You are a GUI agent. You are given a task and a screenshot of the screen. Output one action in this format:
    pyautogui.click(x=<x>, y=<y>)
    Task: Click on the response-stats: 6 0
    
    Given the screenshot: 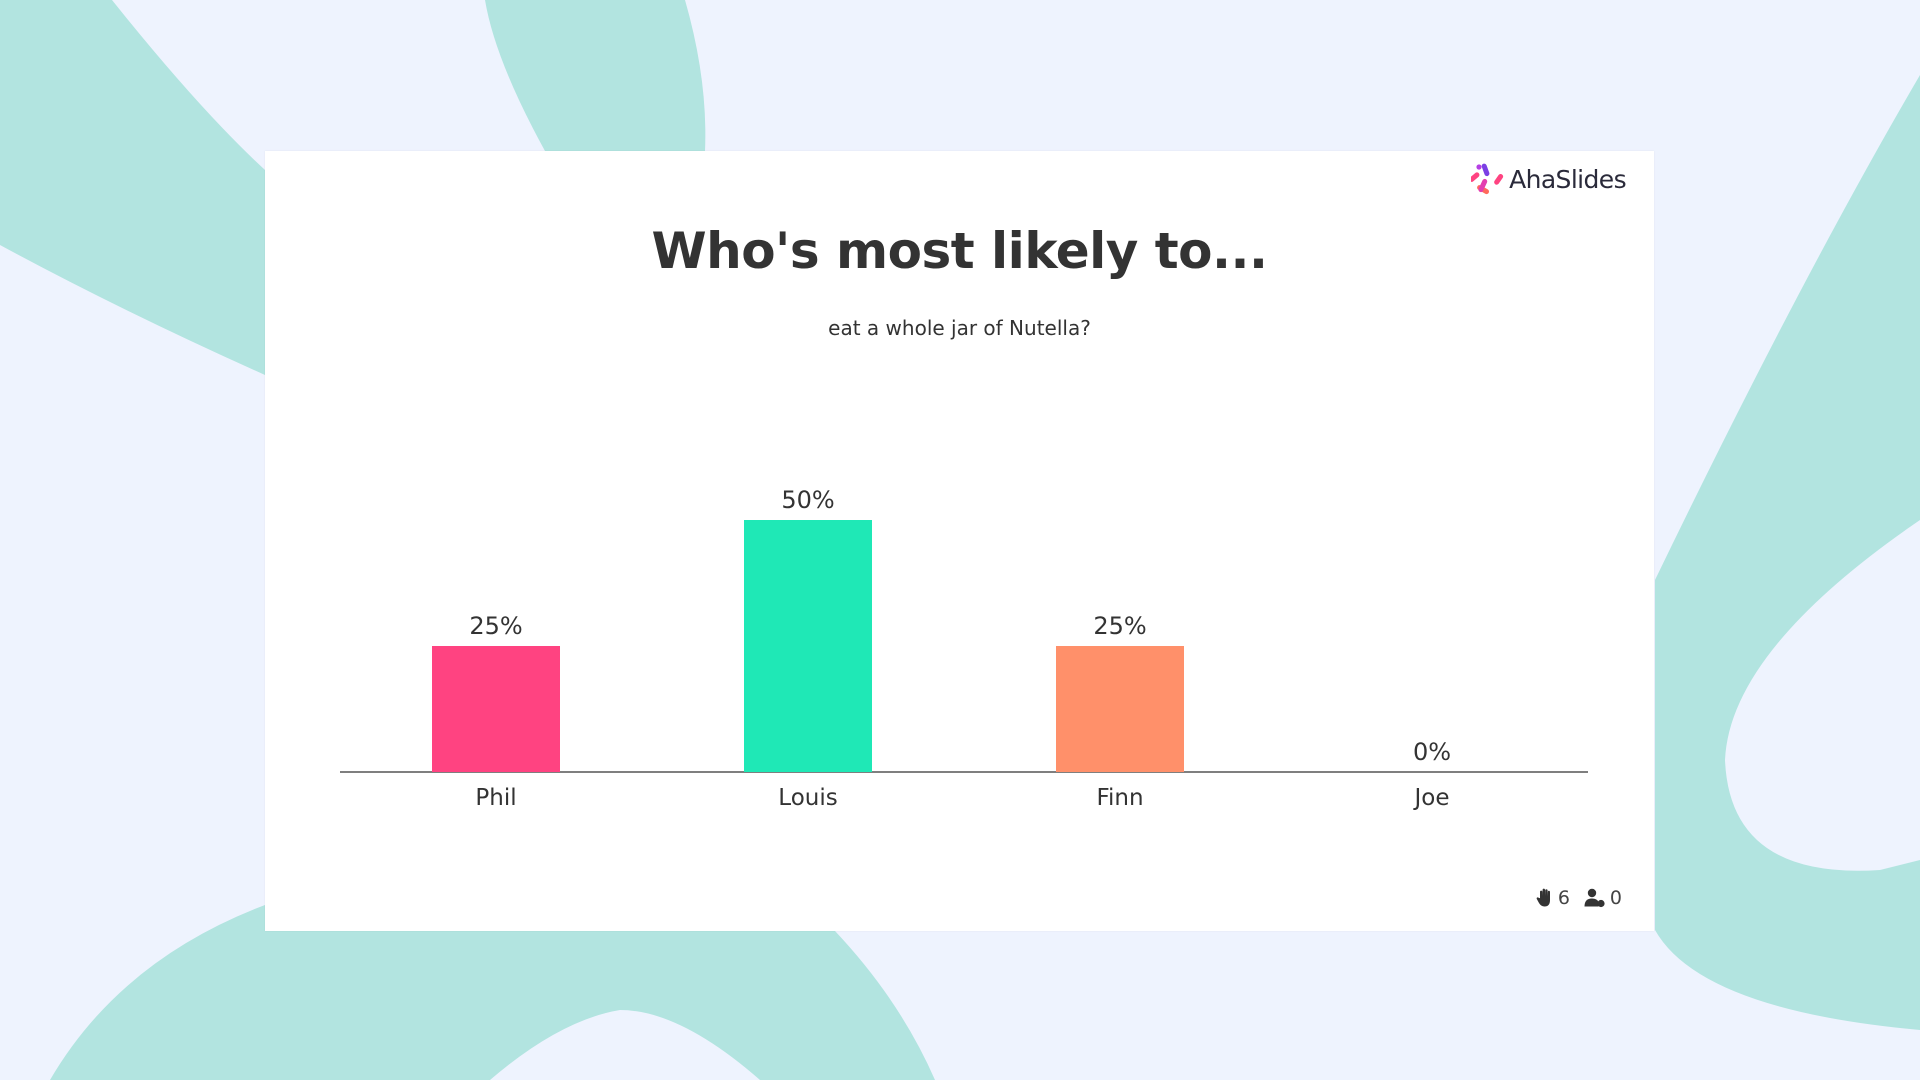 What is the action you would take?
    pyautogui.click(x=1579, y=898)
    